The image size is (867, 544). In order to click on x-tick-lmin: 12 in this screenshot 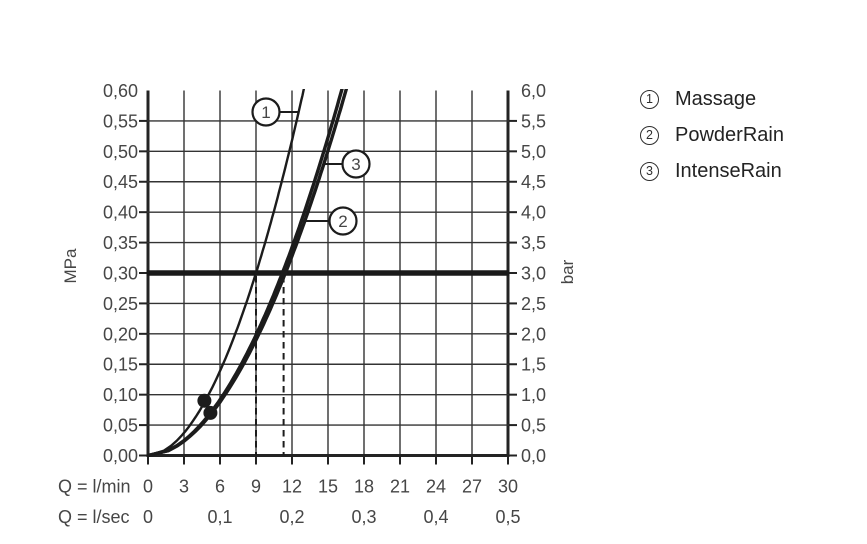, I will do `click(292, 486)`.